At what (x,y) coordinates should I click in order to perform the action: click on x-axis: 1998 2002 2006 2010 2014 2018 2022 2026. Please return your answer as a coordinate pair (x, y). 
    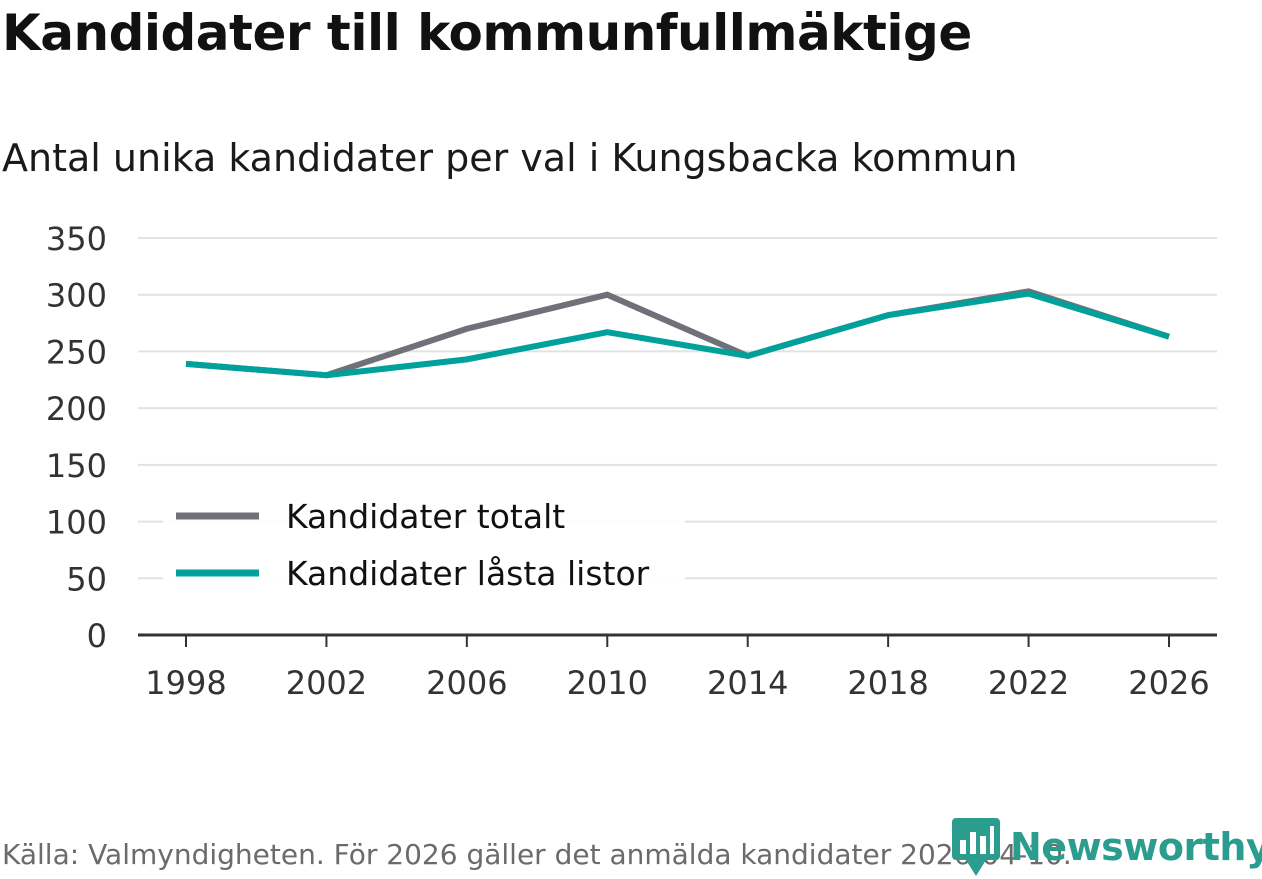
    Looking at the image, I should click on (677, 667).